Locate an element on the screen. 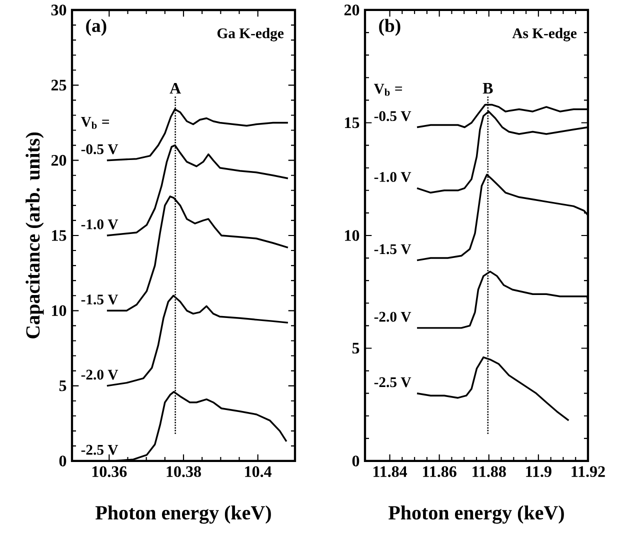  ref-line-label: A is located at coordinates (175, 88).